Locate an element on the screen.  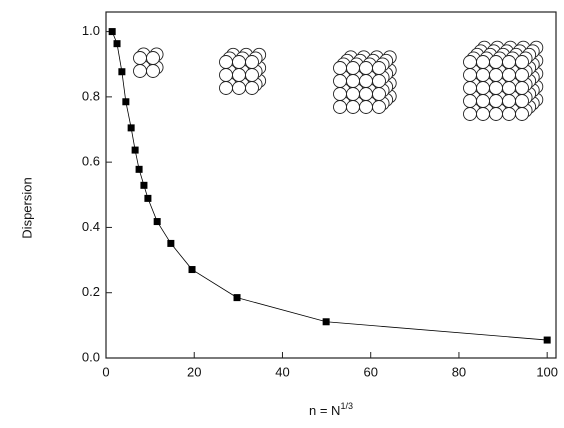
y-tick-label: 0.6 is located at coordinates (91, 161).